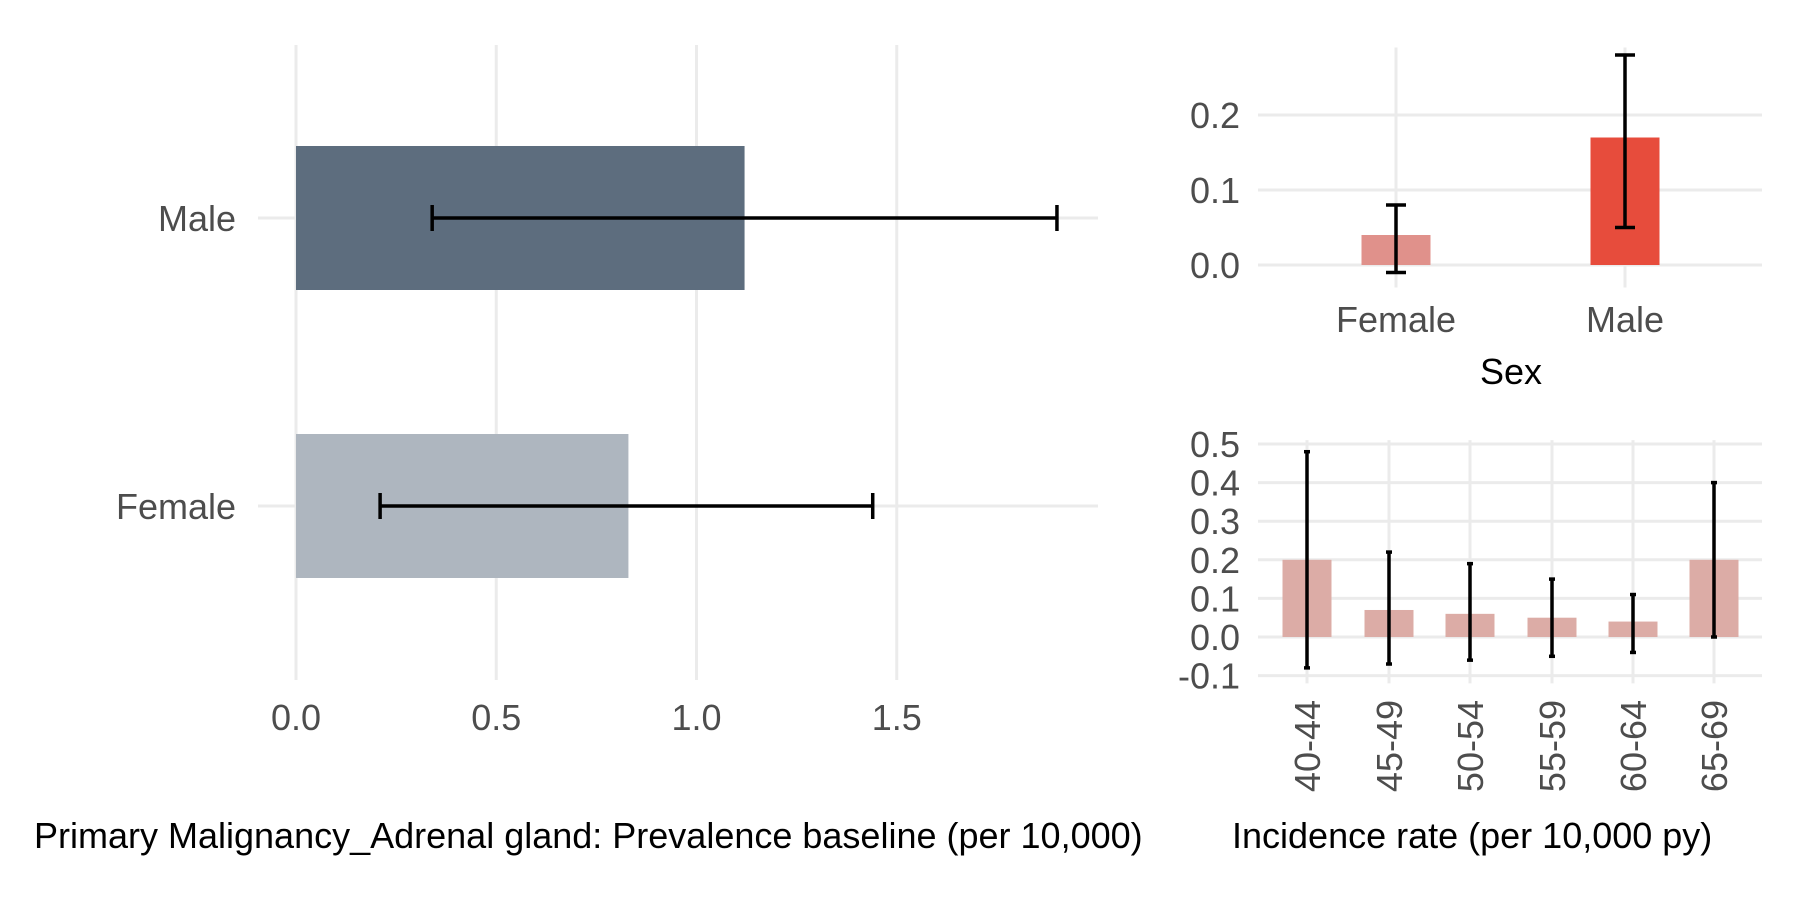  Describe the element at coordinates (1625, 319) in the screenshot. I see `sex-x-tick-label: Male` at that location.